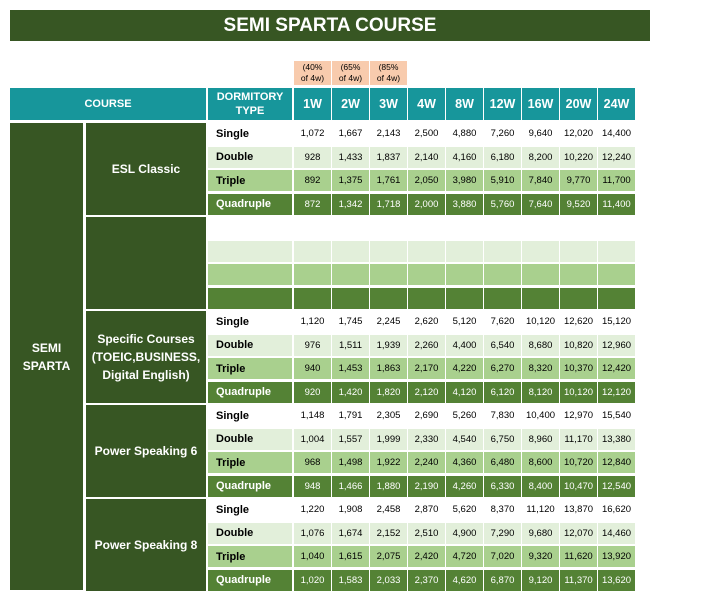  What do you see at coordinates (540, 345) in the screenshot?
I see `price-cell: 8,680` at bounding box center [540, 345].